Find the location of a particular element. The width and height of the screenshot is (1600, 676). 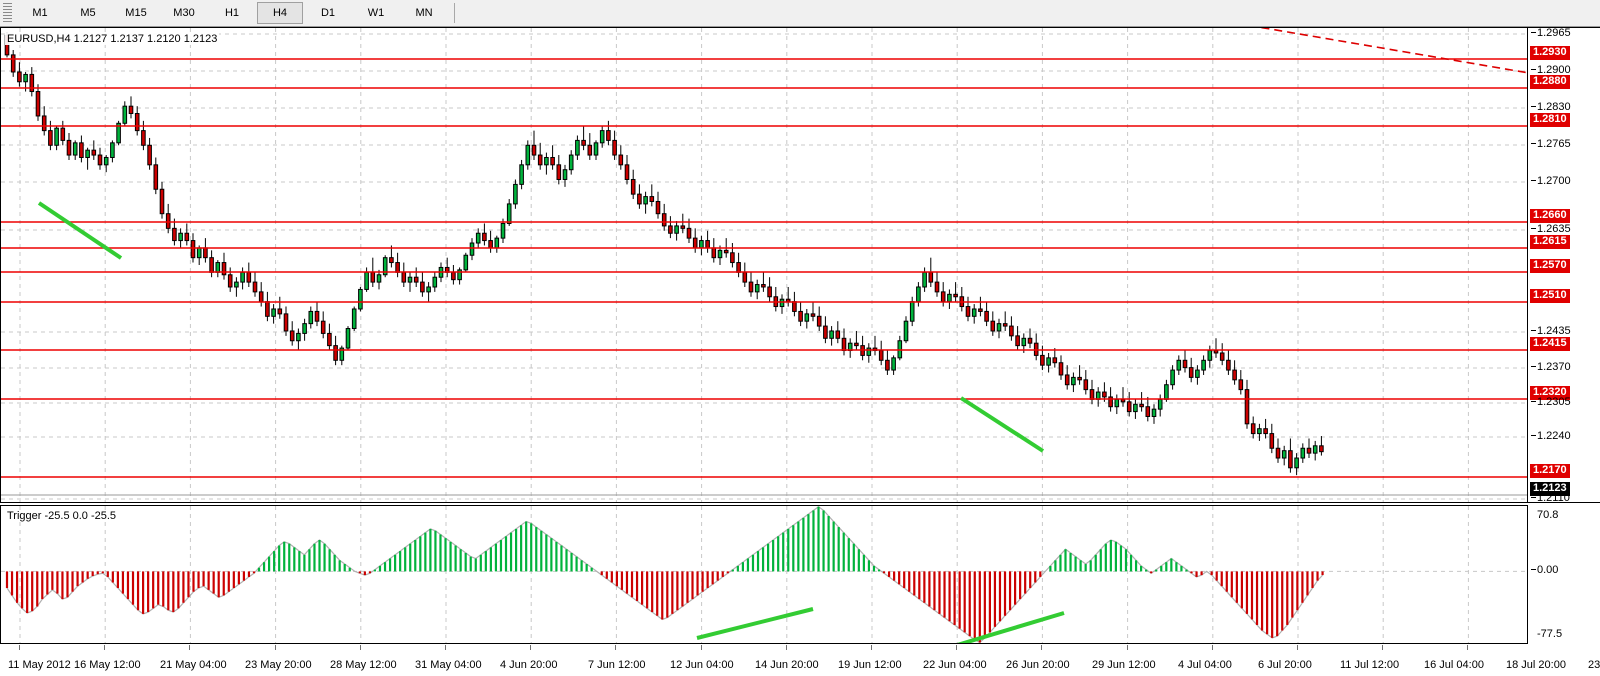

time-tick-label: 29 Jun 12:00 is located at coordinates (1124, 665).